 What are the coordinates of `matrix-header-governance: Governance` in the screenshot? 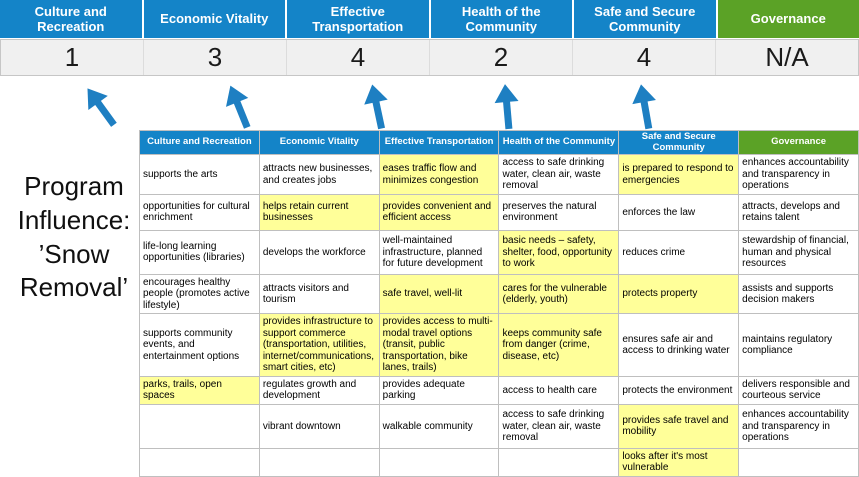 It's located at (799, 143).